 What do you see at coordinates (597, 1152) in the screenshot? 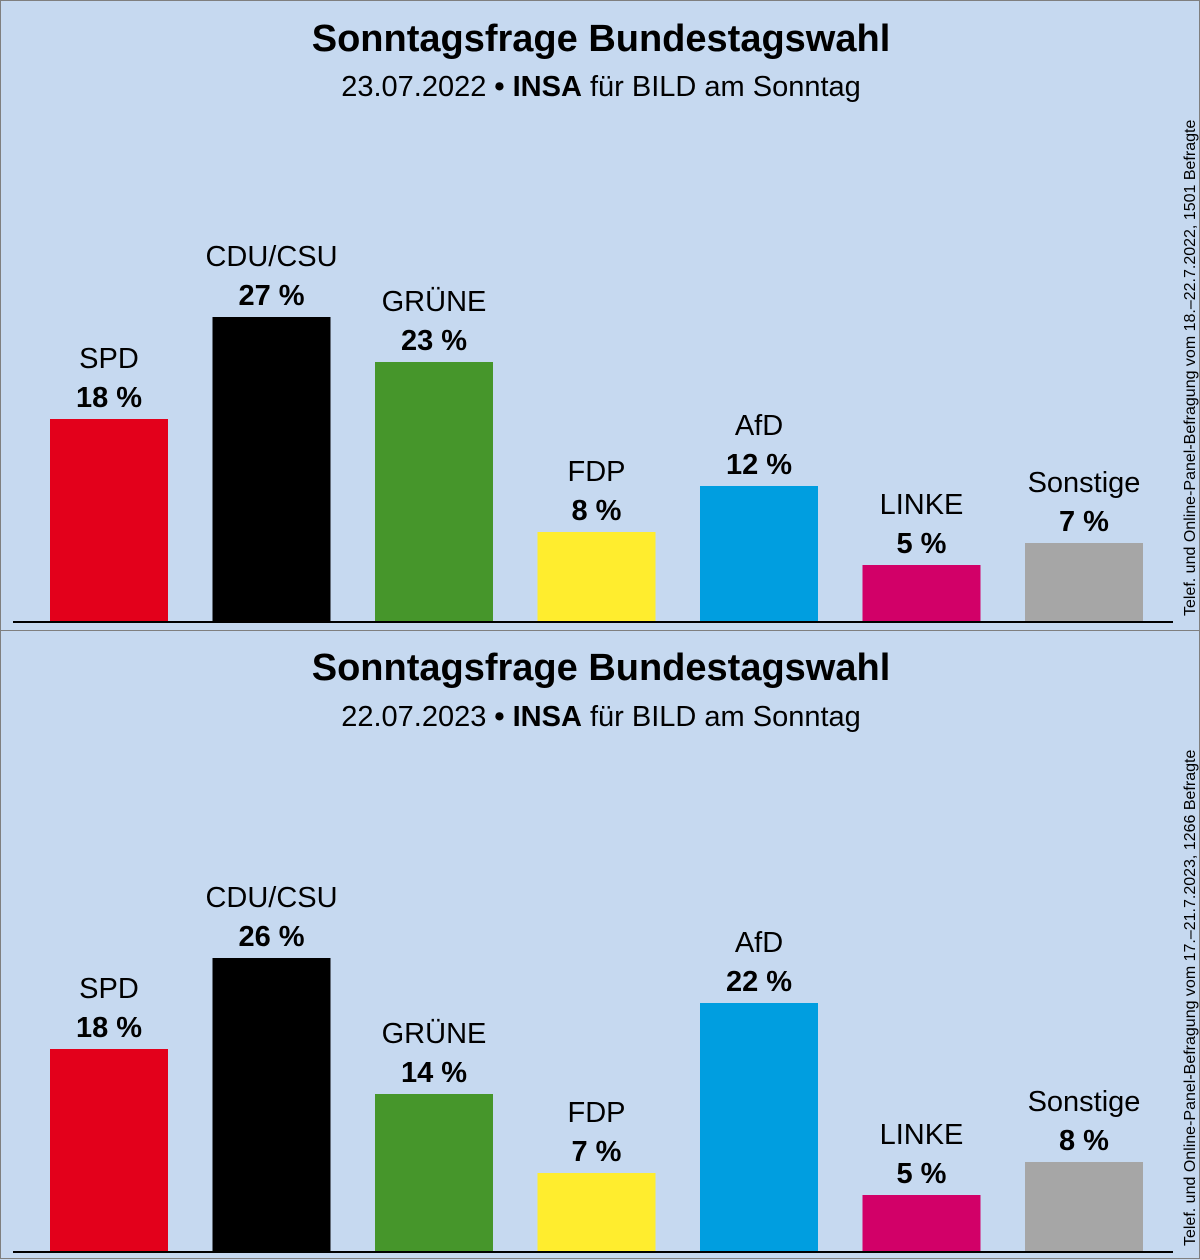
I see `value-label-fdp: 7 %` at bounding box center [597, 1152].